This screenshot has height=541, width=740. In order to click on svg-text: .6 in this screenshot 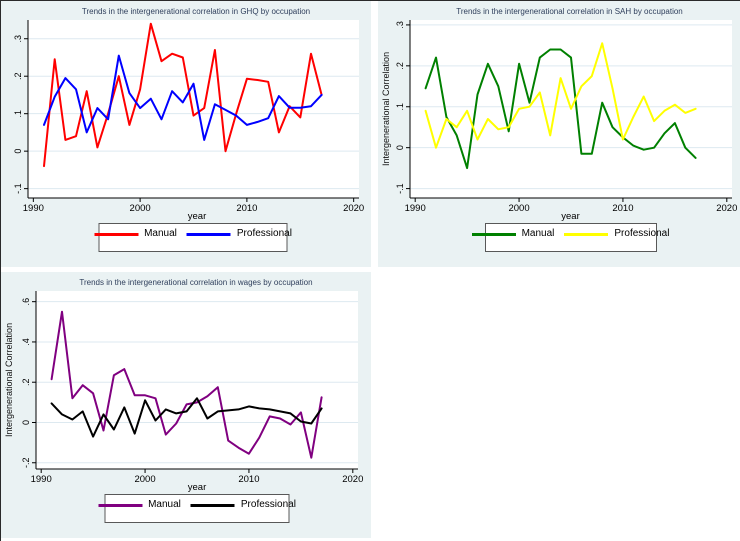, I will do `click(26, 302)`.